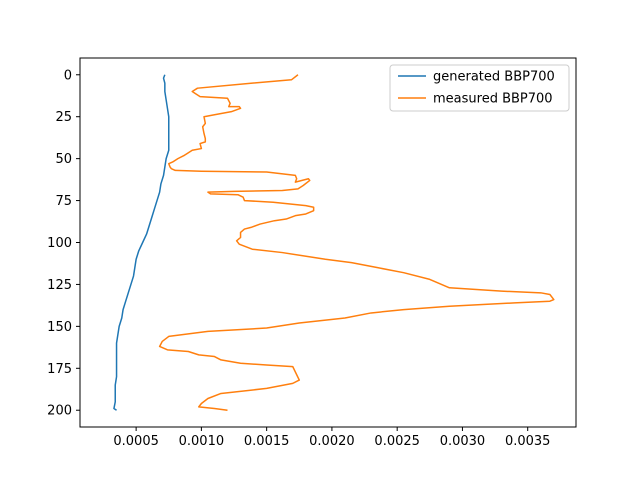  I want to click on x-tick-label: 0.0015, so click(267, 441).